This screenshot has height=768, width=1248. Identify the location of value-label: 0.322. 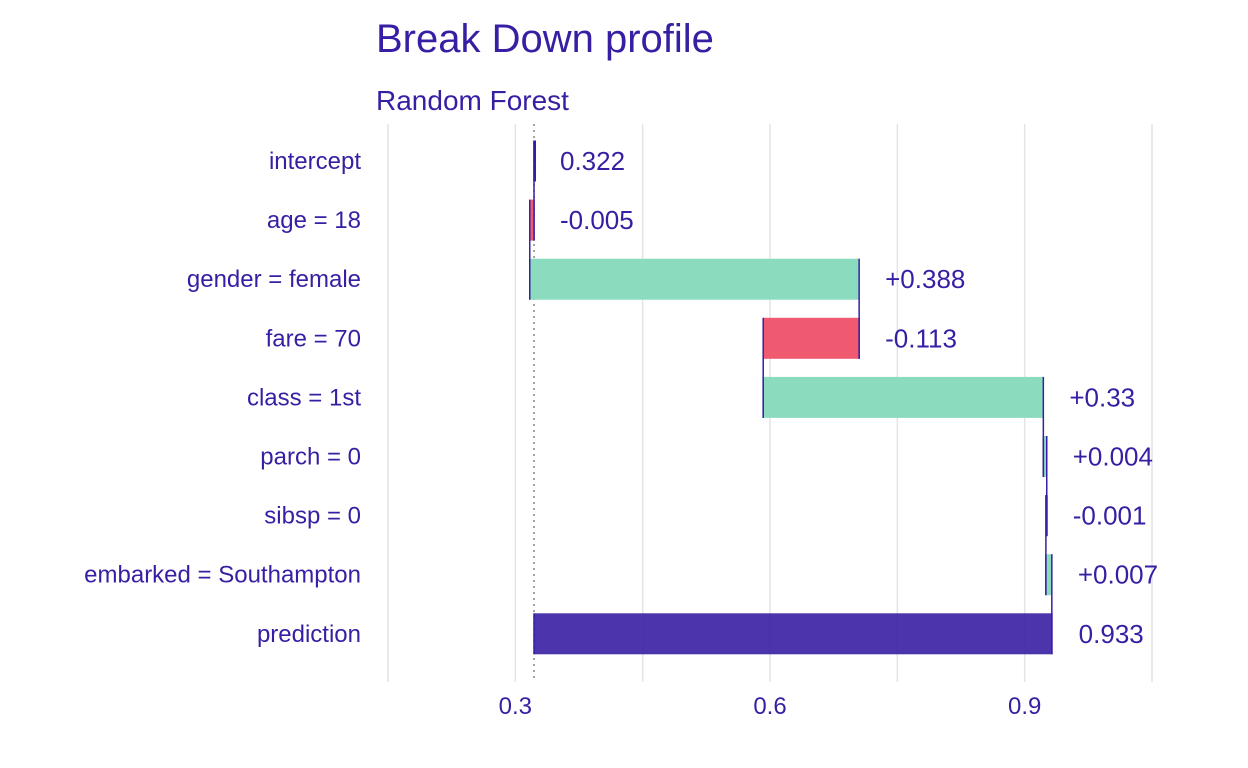
(592, 161).